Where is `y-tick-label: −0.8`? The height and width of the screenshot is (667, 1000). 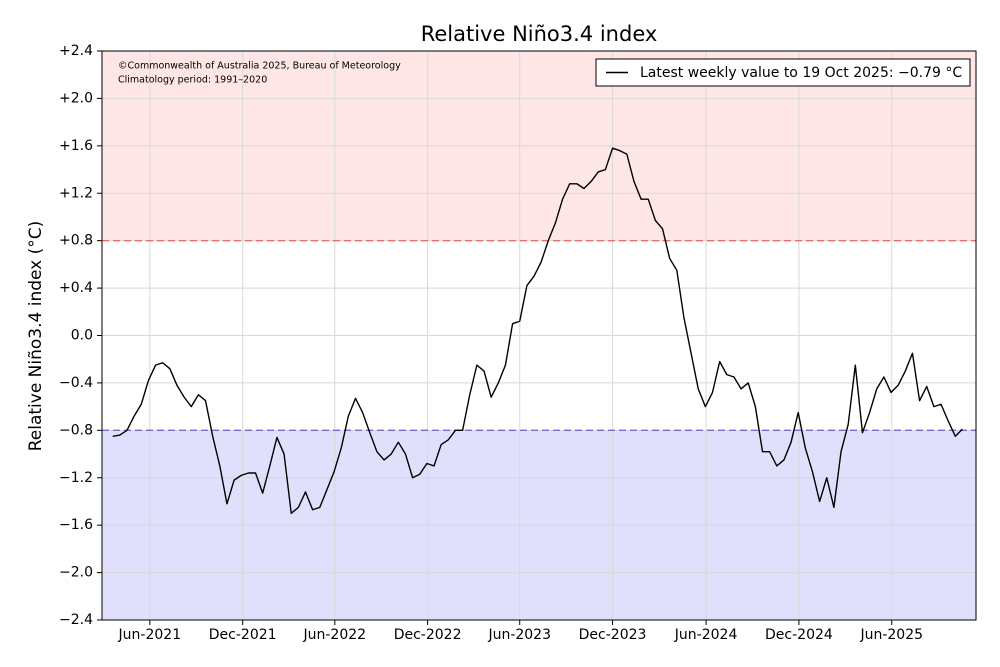
y-tick-label: −0.8 is located at coordinates (76, 430).